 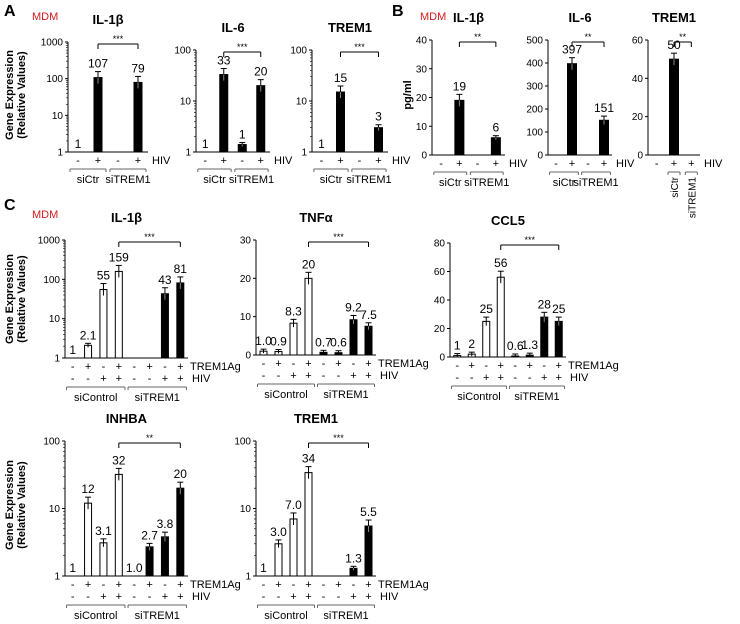 I want to click on value-label: 81, so click(x=181, y=269).